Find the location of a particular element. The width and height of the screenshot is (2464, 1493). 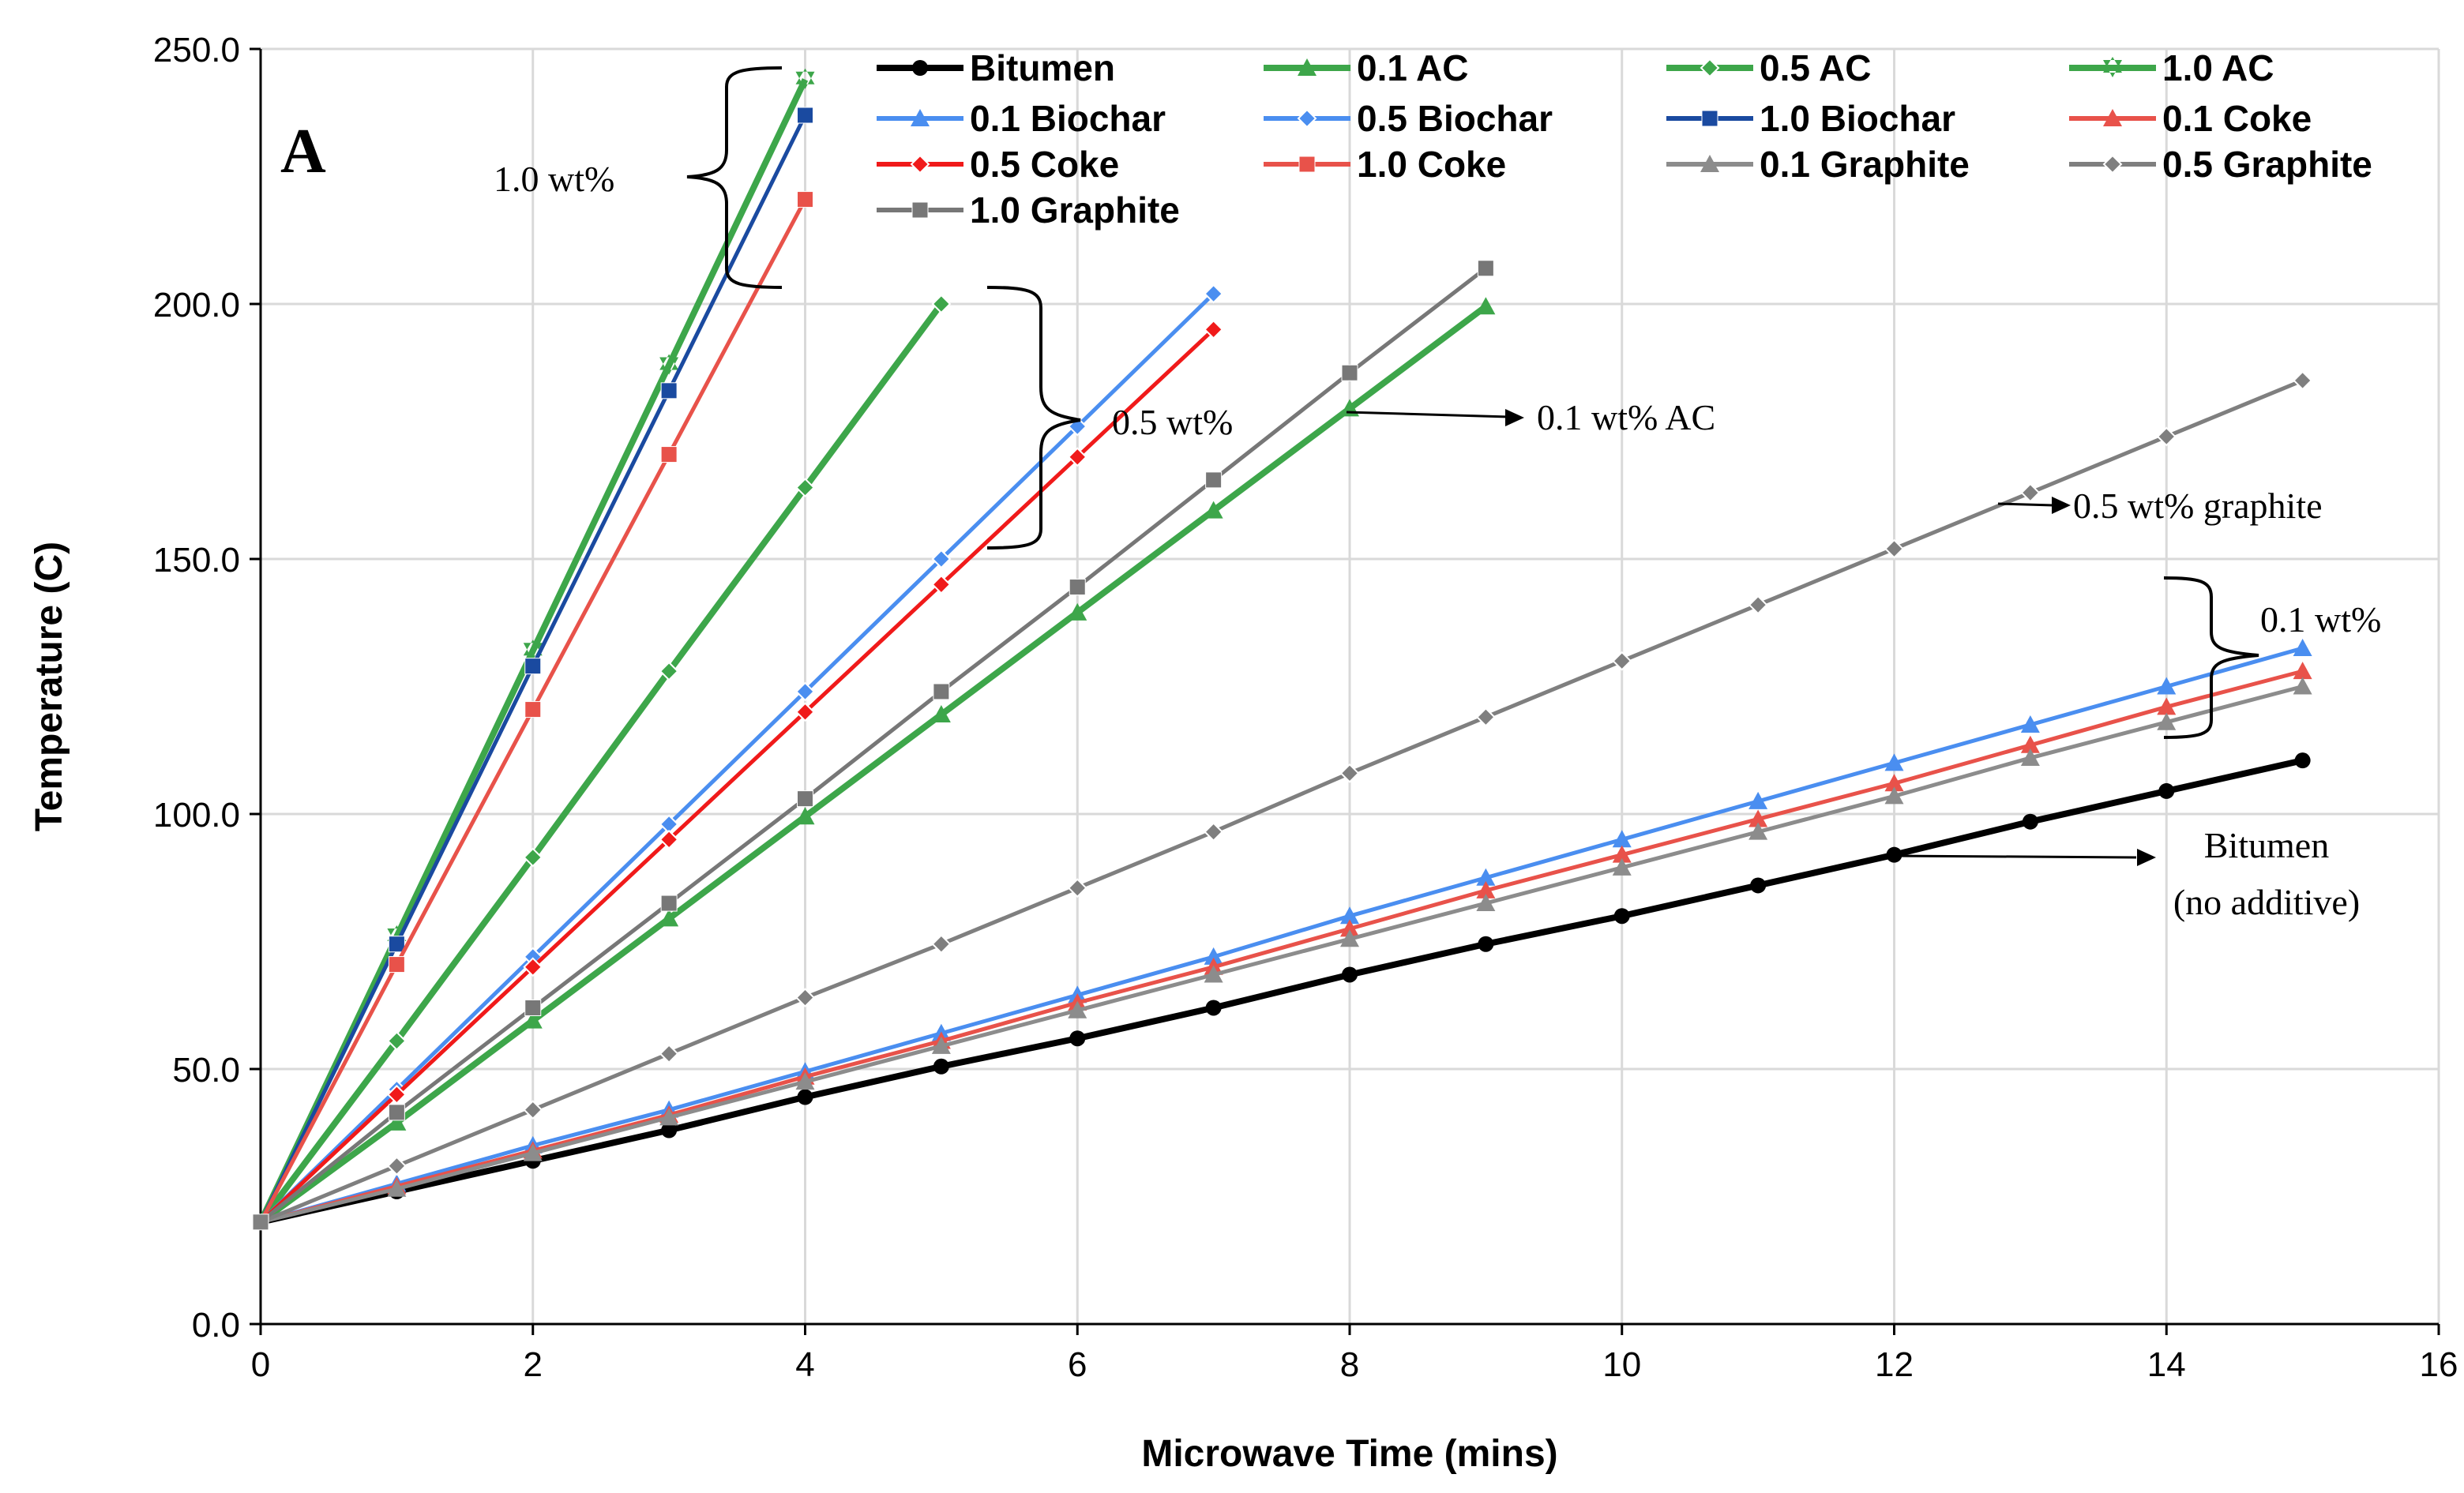

legend-marker-1-0-biochar is located at coordinates (1709, 118).